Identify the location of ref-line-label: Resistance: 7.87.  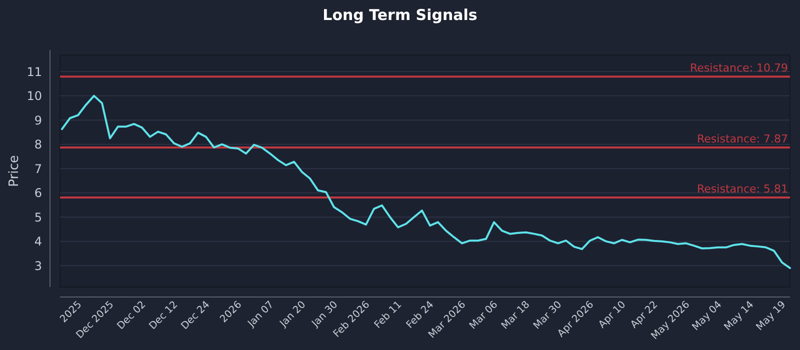
(742, 139).